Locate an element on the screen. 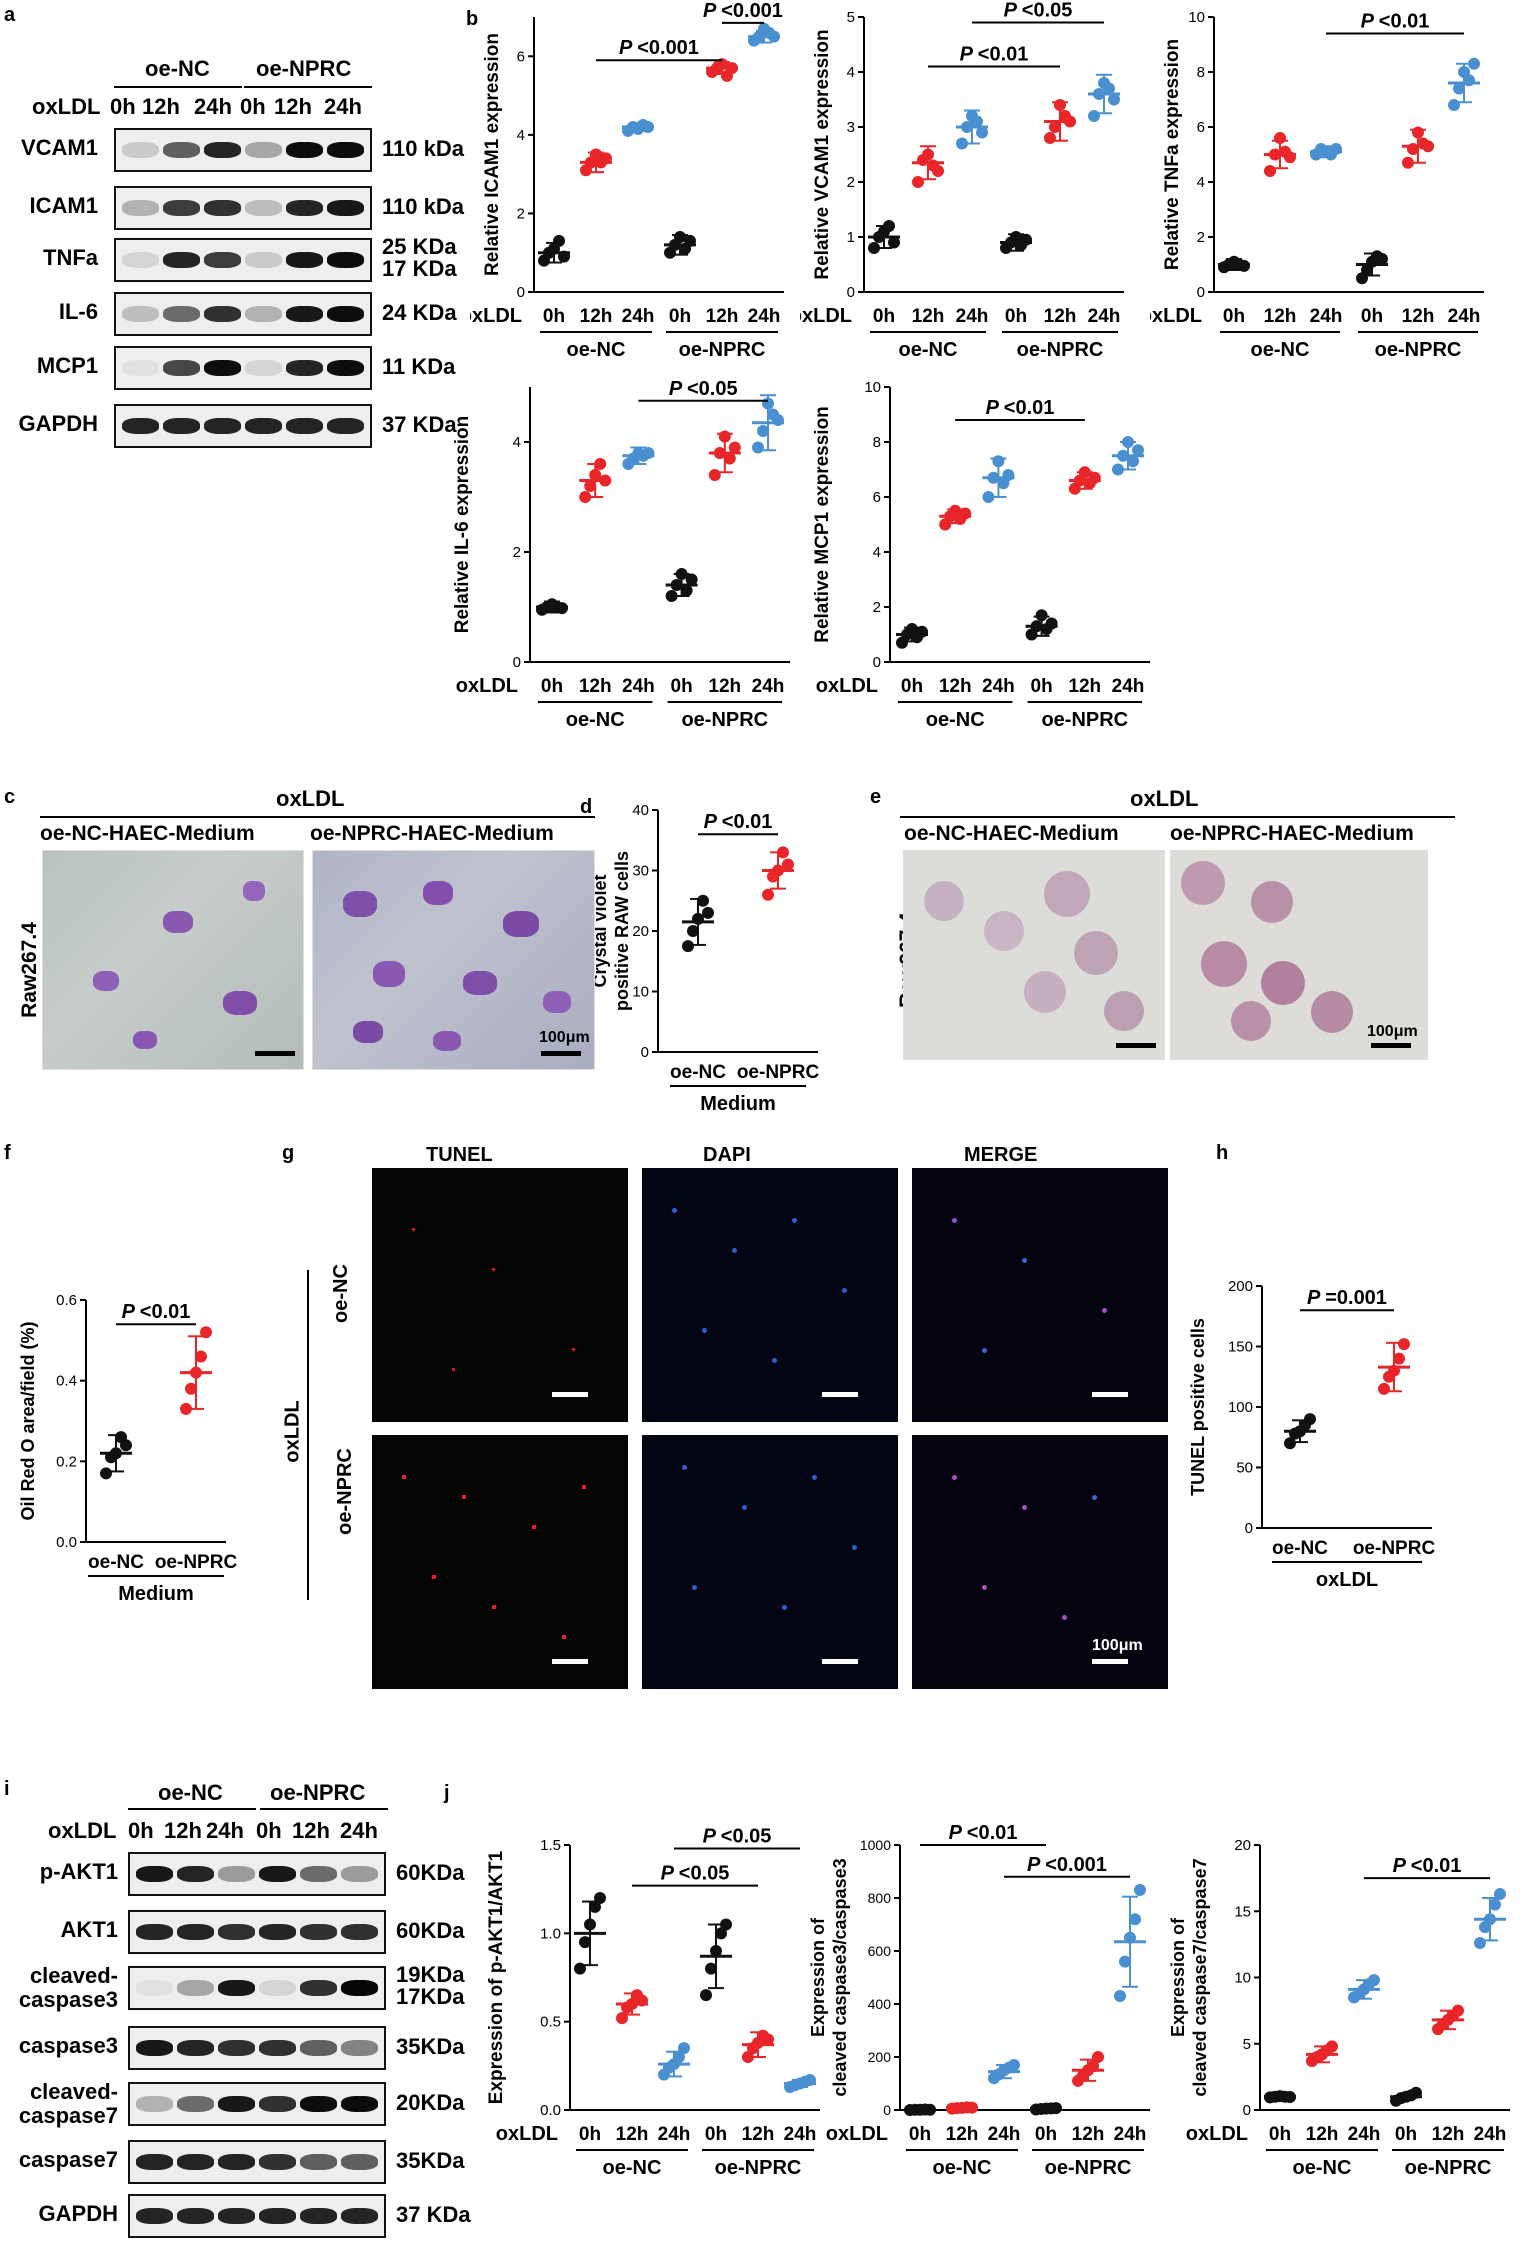  oil-red-o-image-nprc: 100μm is located at coordinates (1299, 955).